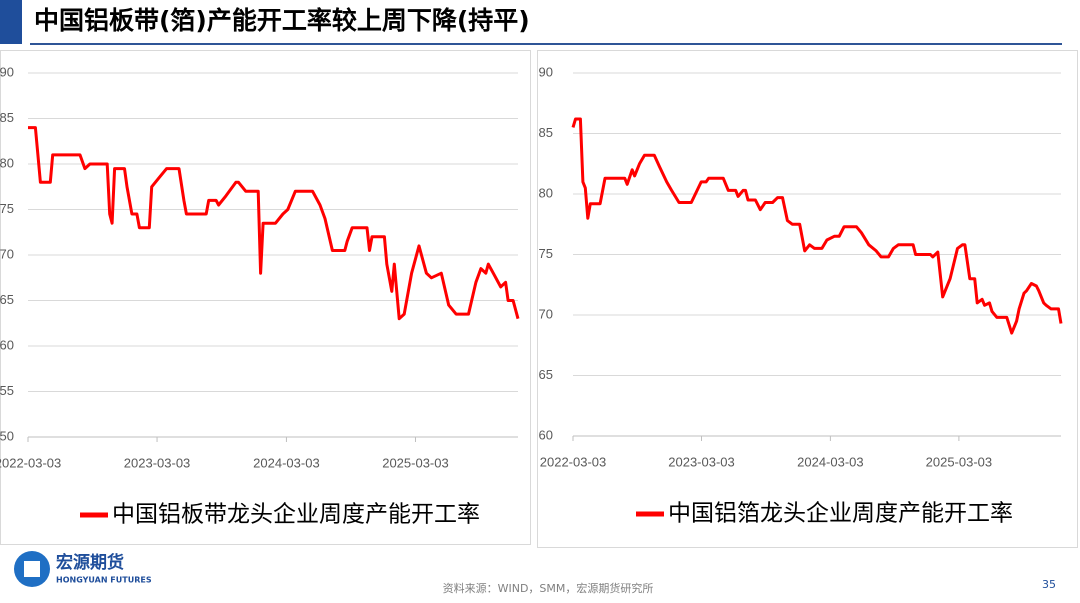 The image size is (1080, 603). I want to click on title-mark, so click(11, 22).